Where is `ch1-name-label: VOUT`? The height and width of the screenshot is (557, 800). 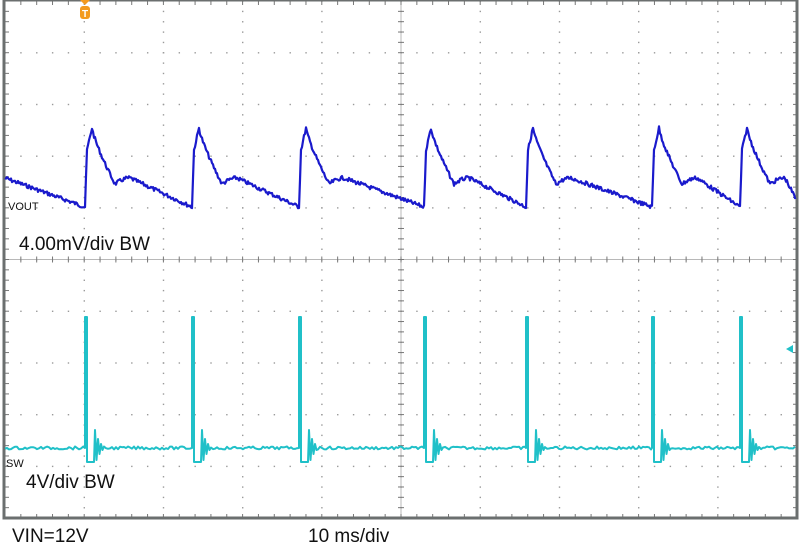 ch1-name-label: VOUT is located at coordinates (23, 207).